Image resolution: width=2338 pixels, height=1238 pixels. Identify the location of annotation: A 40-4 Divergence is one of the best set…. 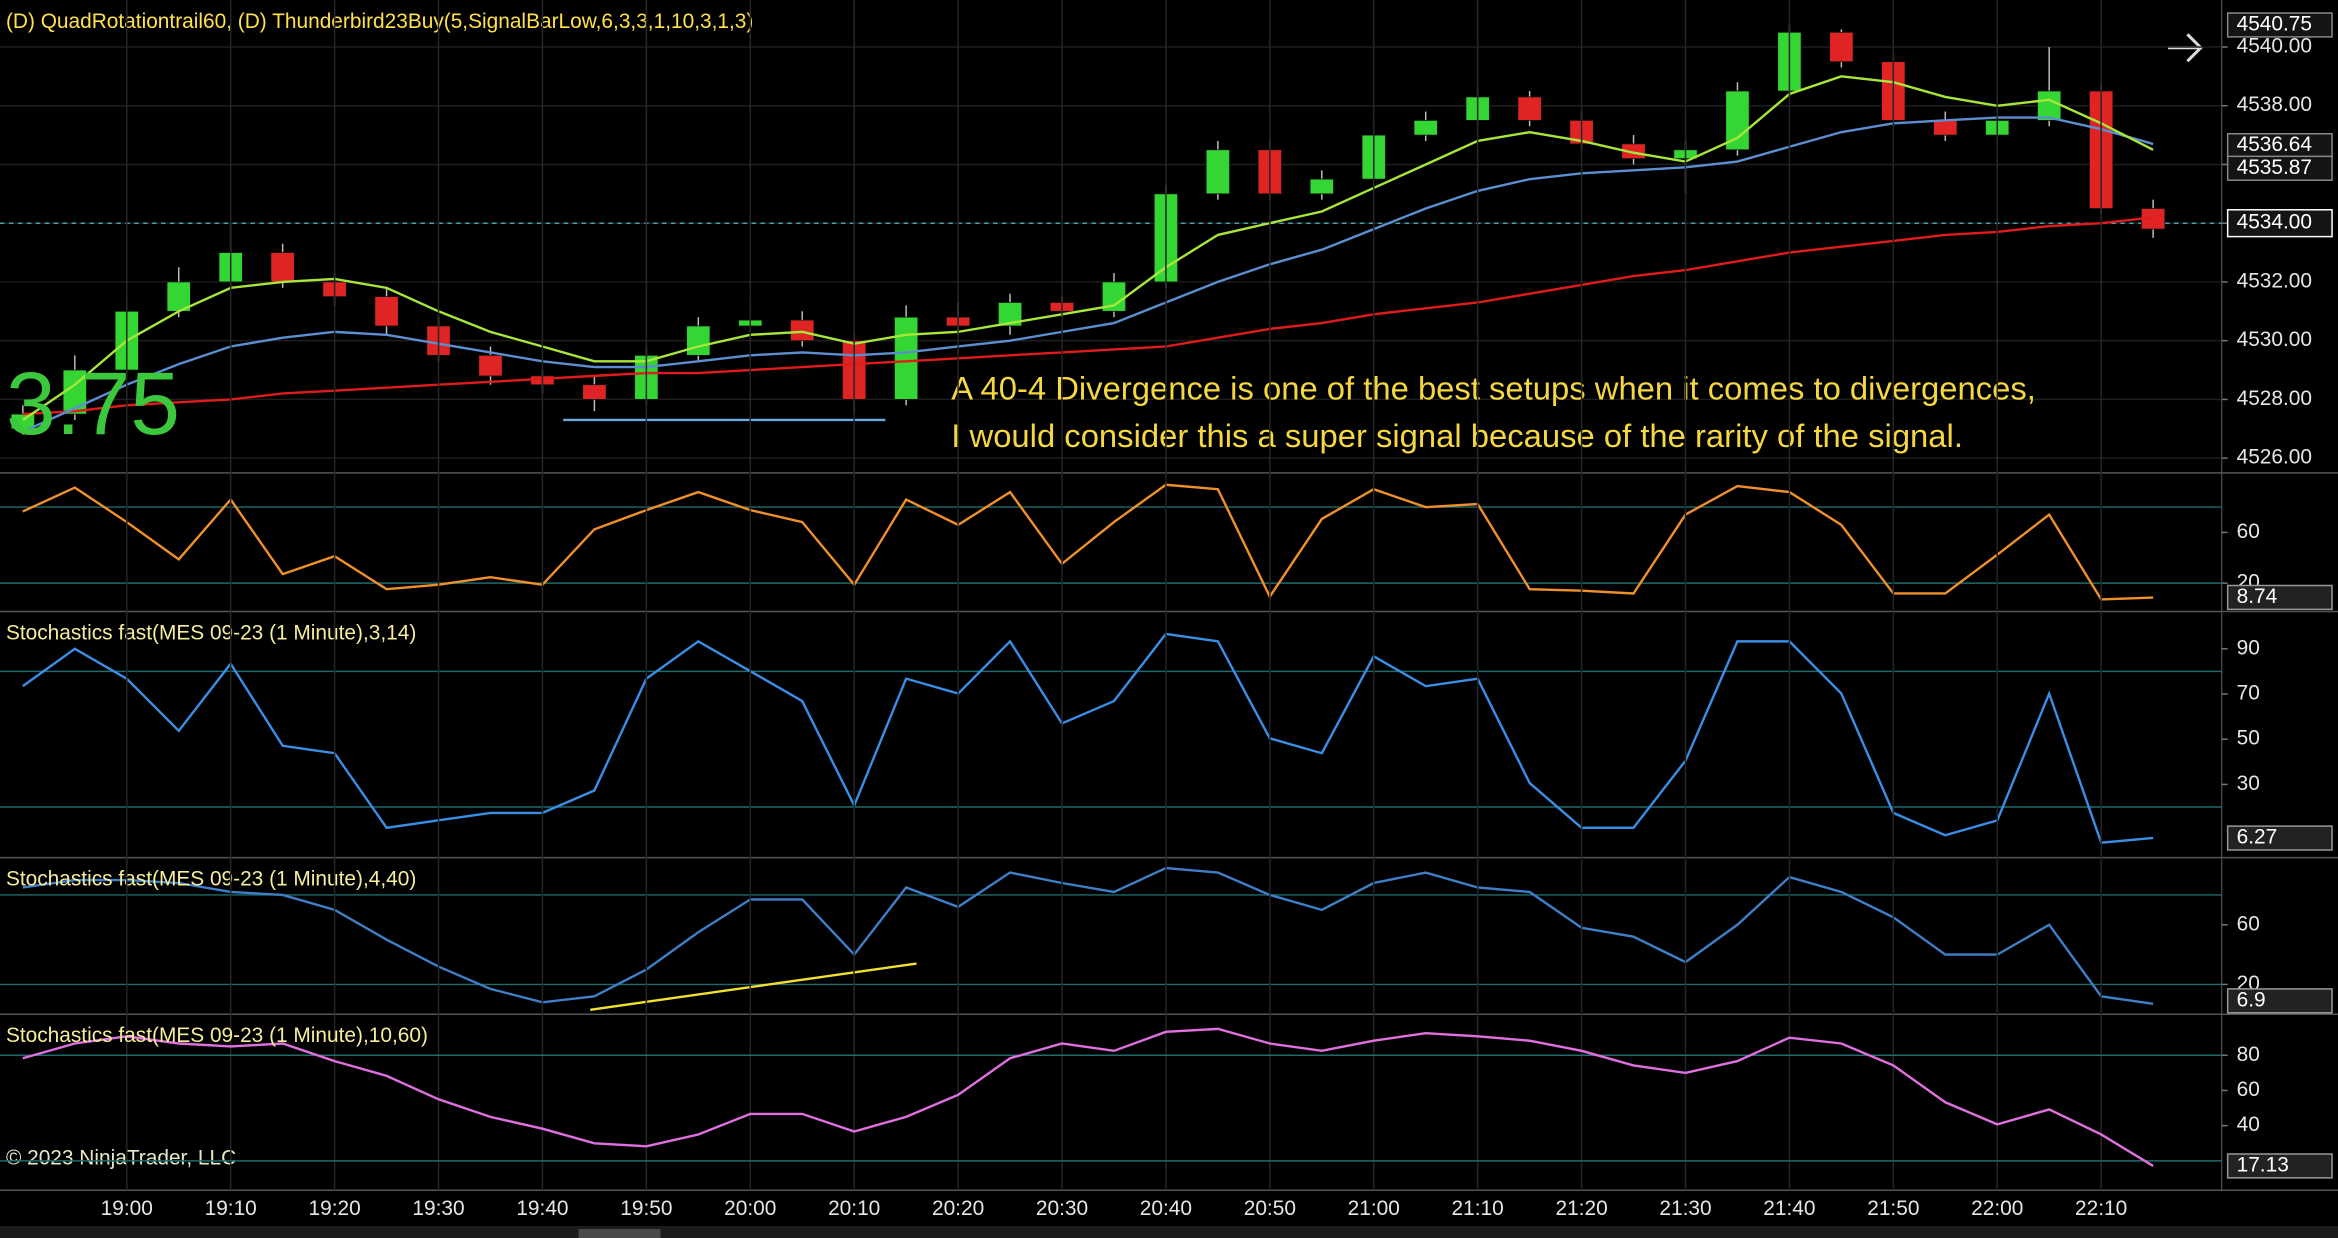
(1493, 387).